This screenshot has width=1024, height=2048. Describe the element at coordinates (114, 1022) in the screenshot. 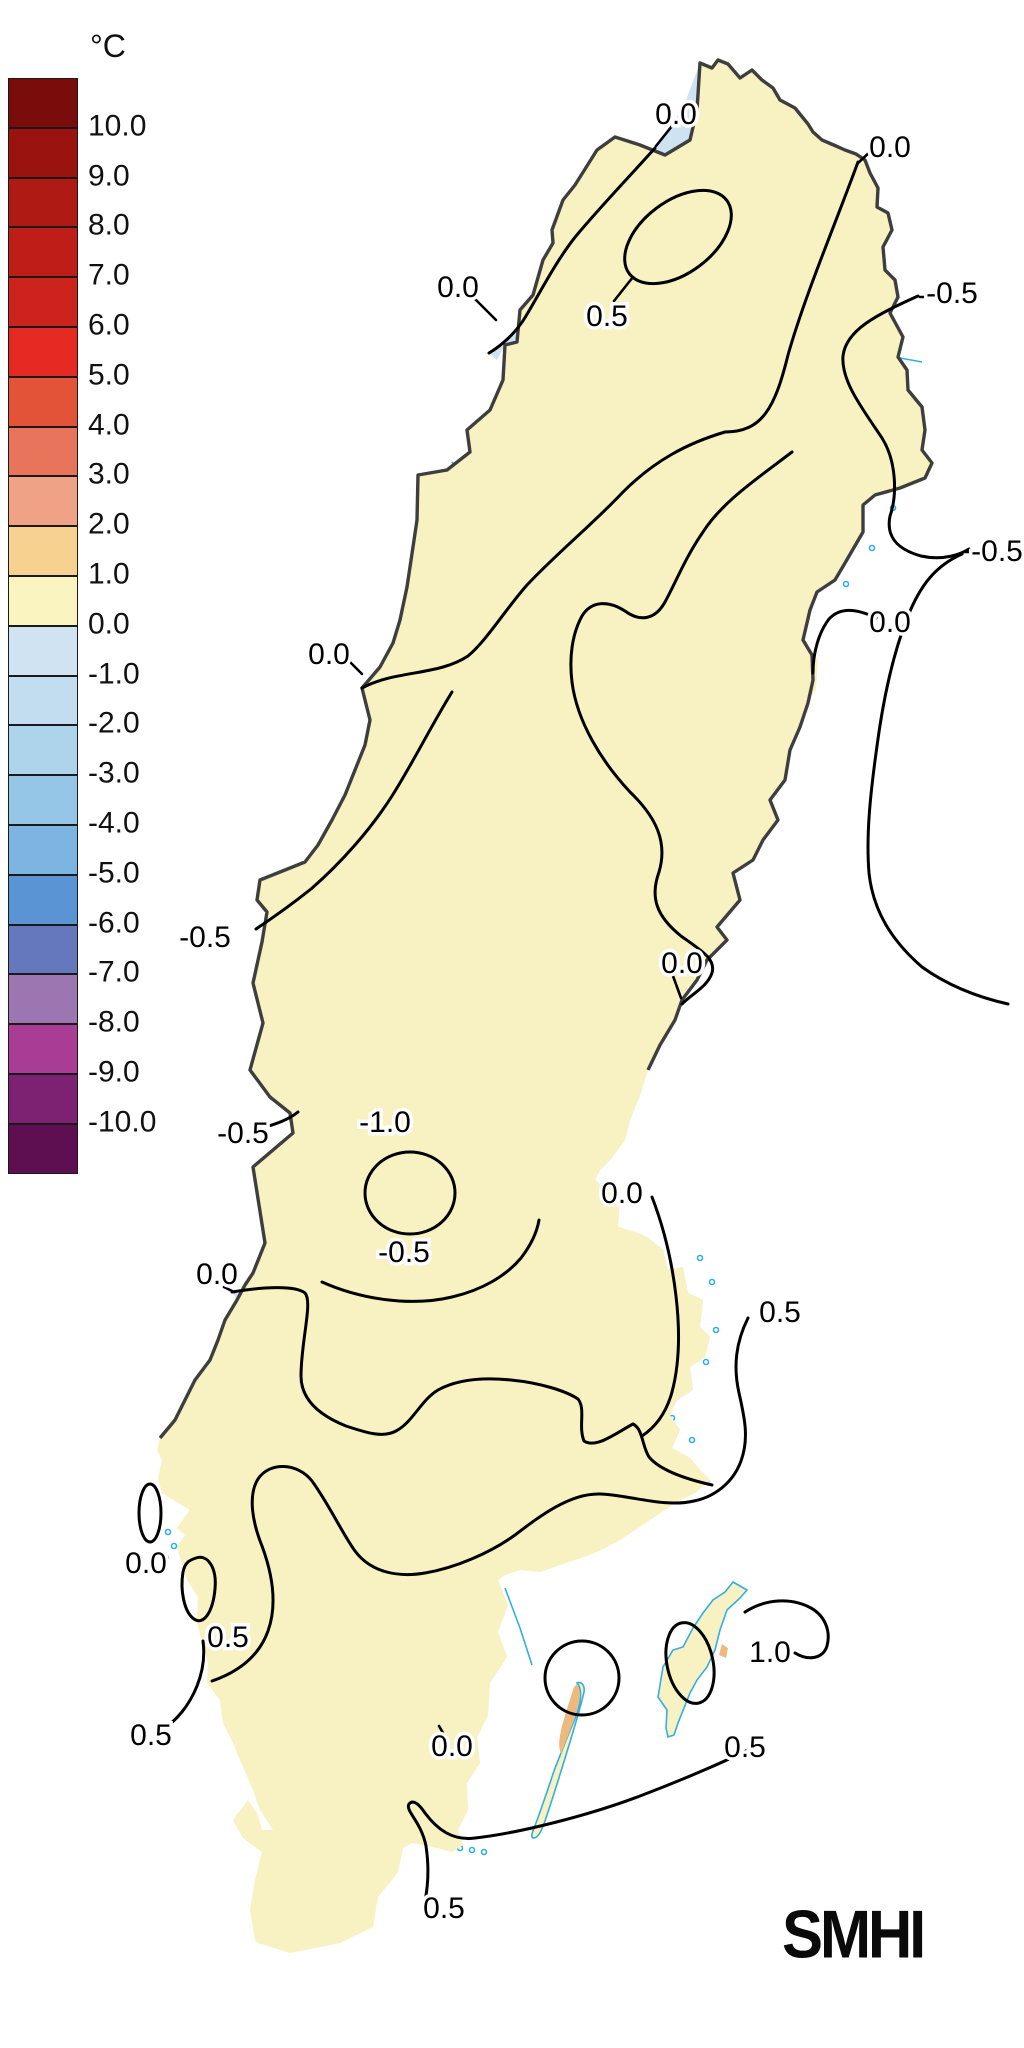

I see `legend-tick-label: -8.0` at that location.